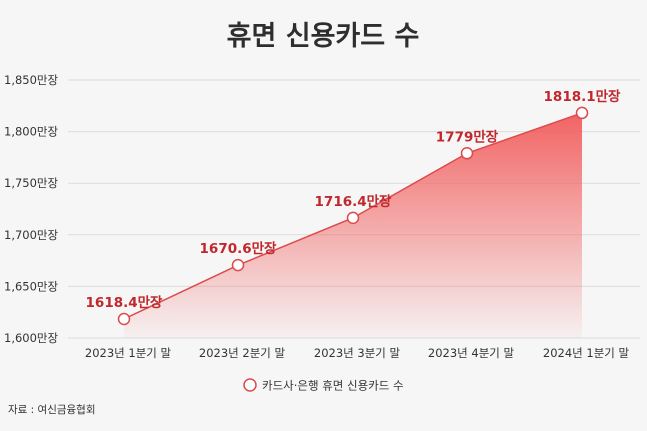 The height and width of the screenshot is (431, 647). I want to click on data-label: 1818.1만장, so click(583, 96).